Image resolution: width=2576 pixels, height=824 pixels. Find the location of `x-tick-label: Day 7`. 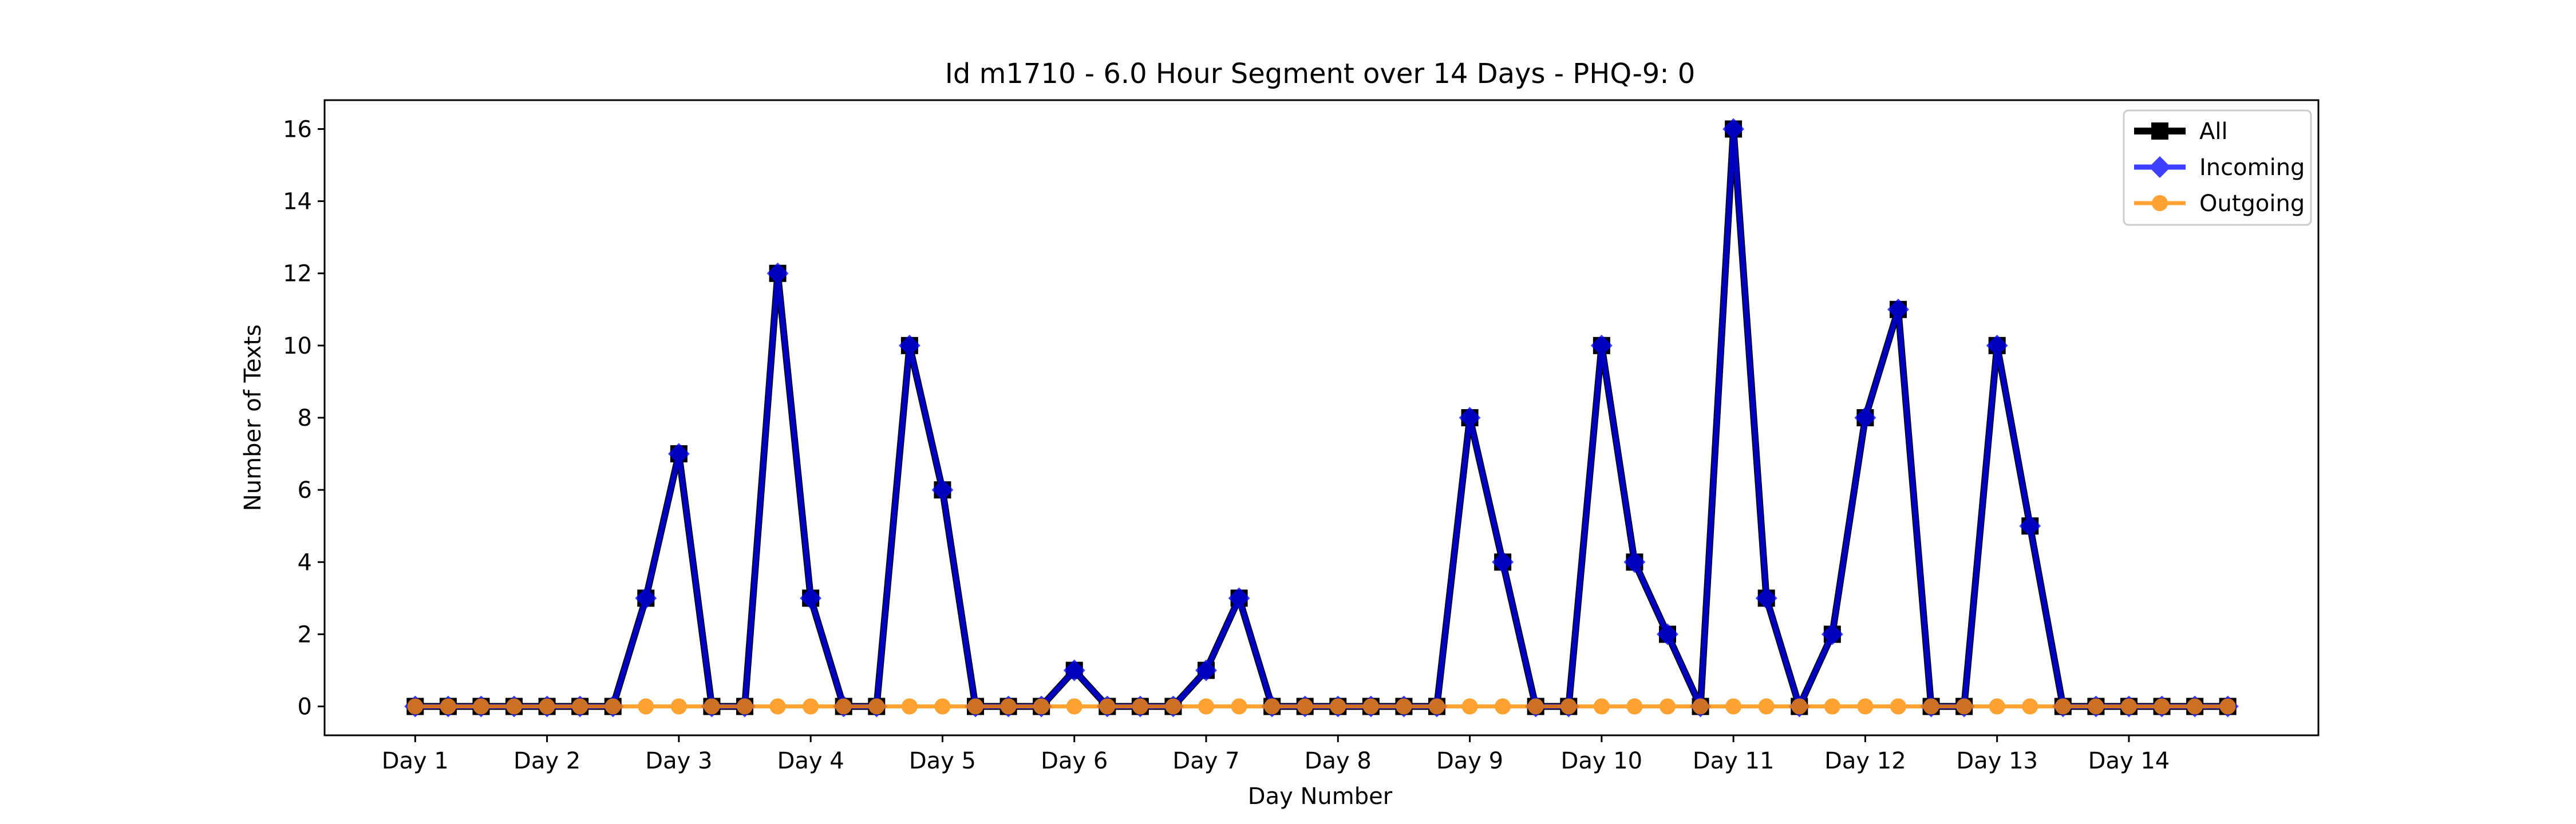

x-tick-label: Day 7 is located at coordinates (1205, 761).